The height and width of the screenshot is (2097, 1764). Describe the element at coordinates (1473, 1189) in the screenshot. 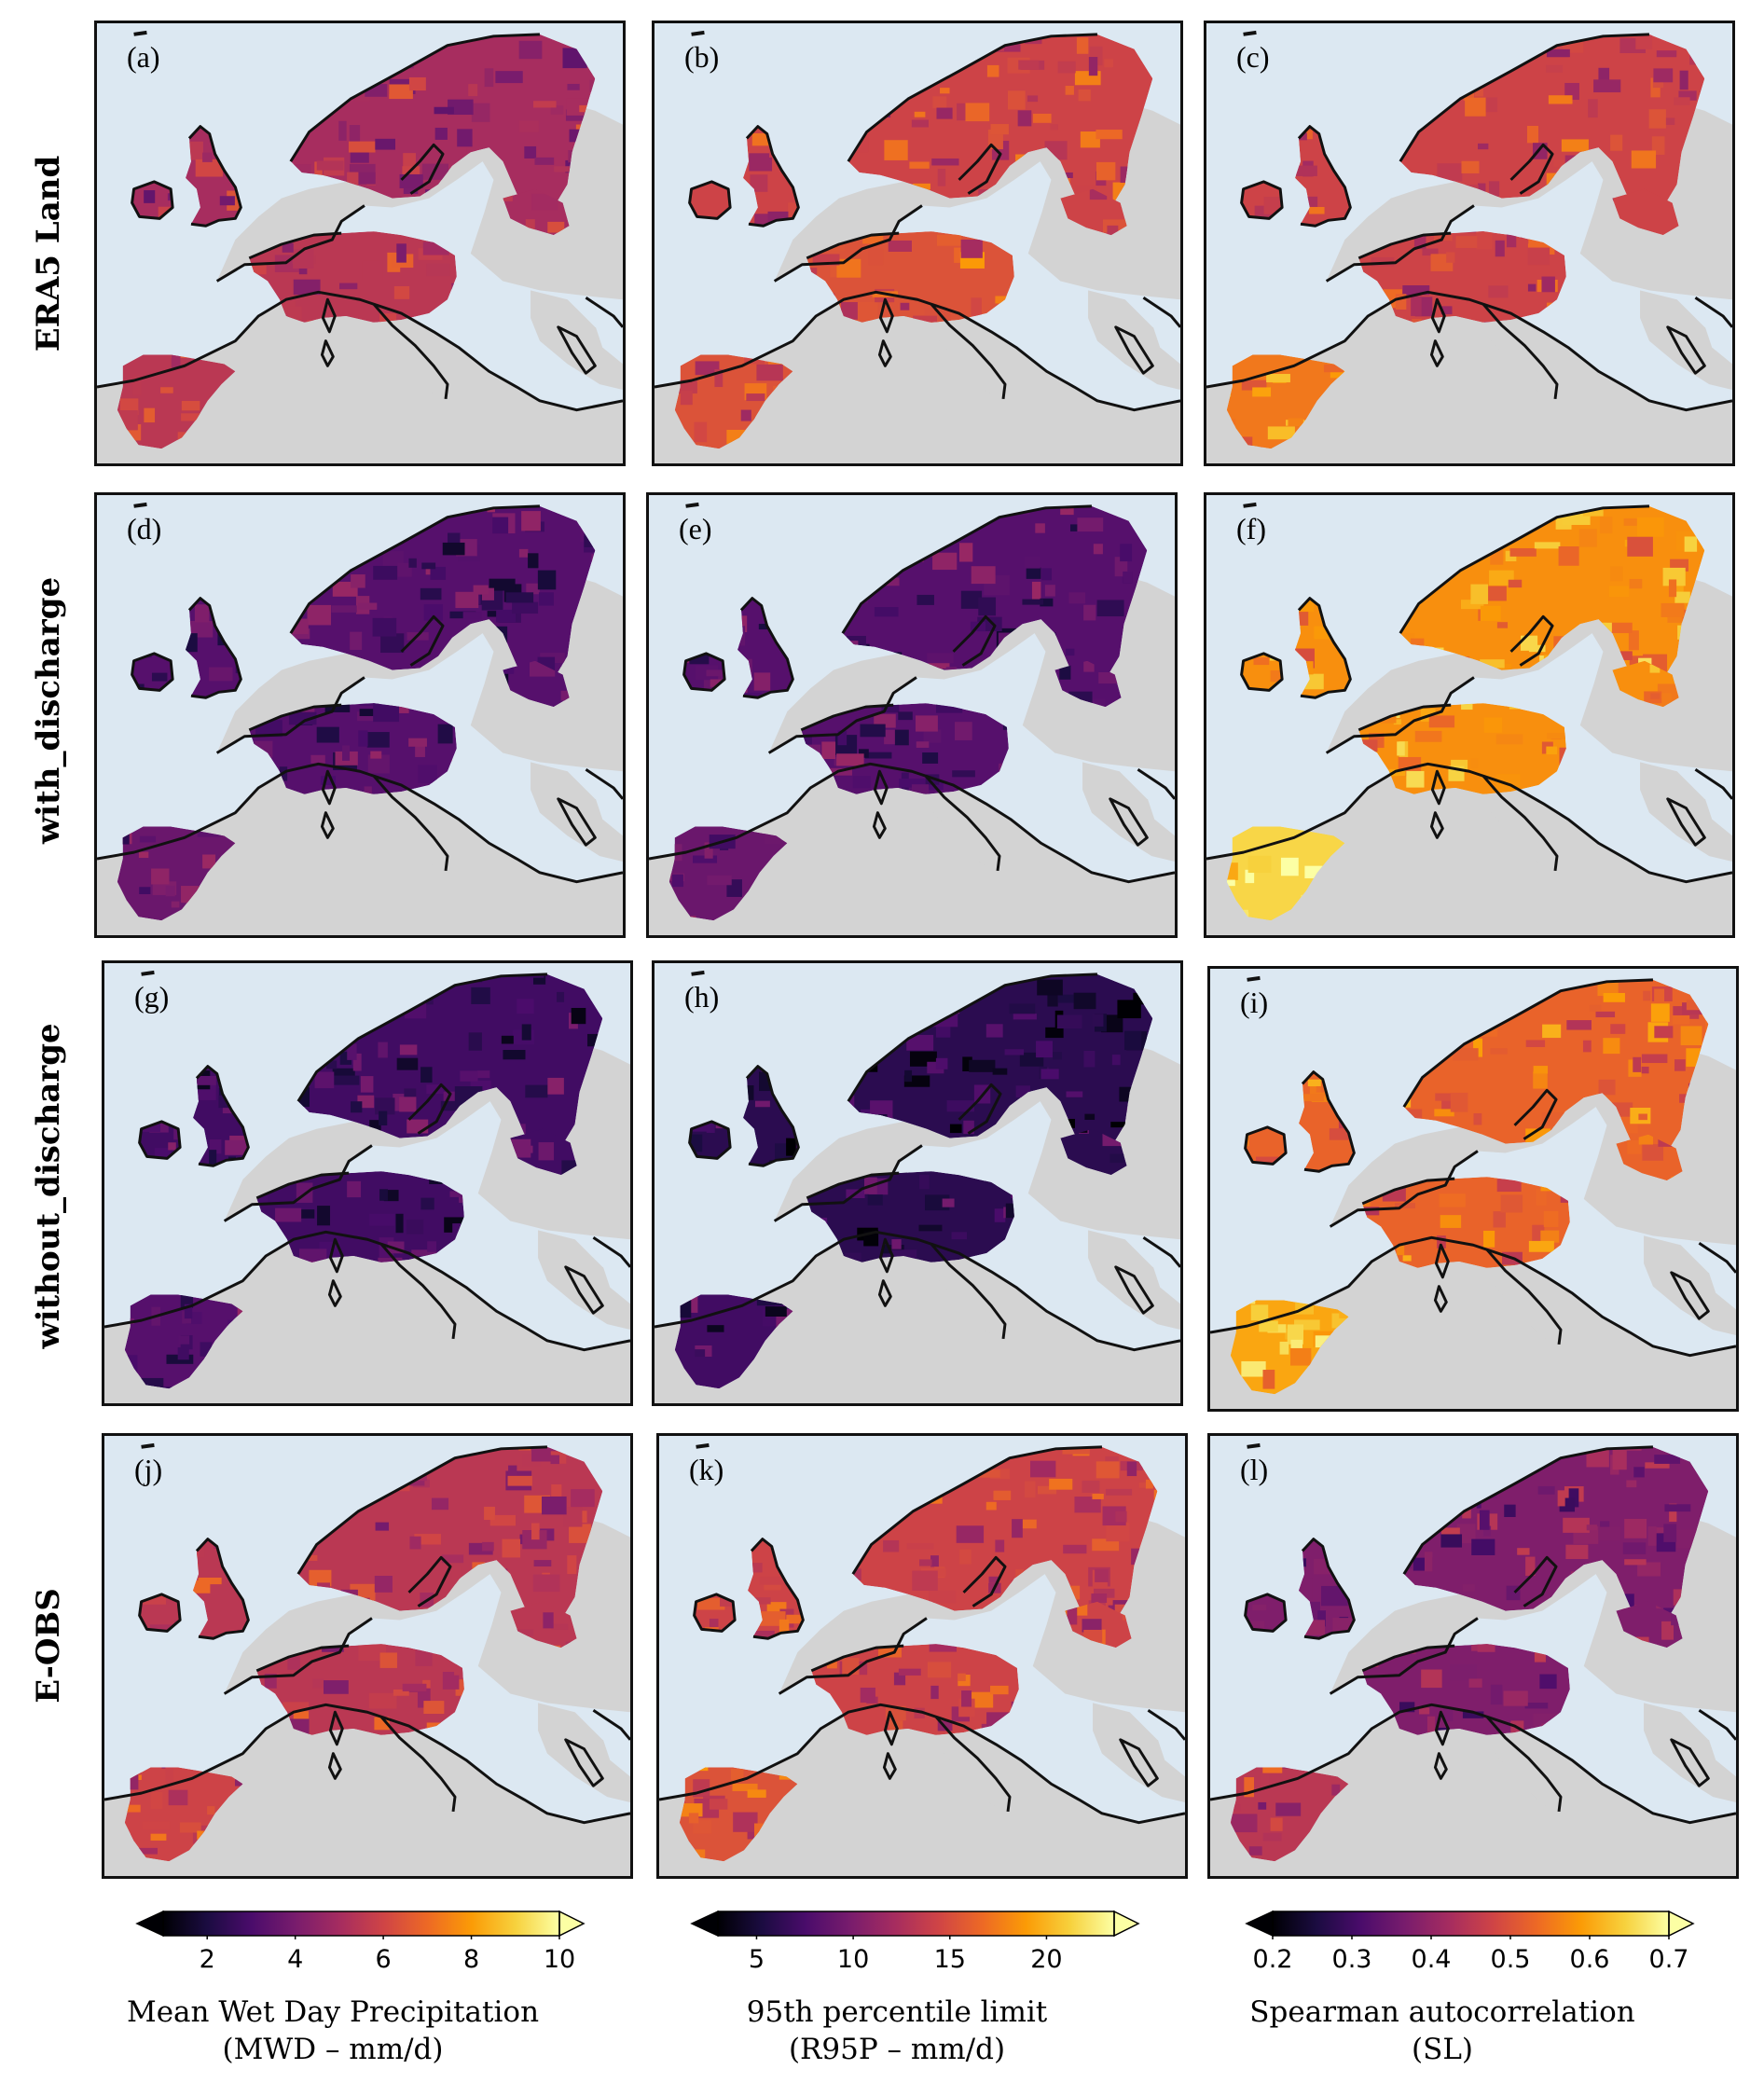

I see `map-svg` at that location.